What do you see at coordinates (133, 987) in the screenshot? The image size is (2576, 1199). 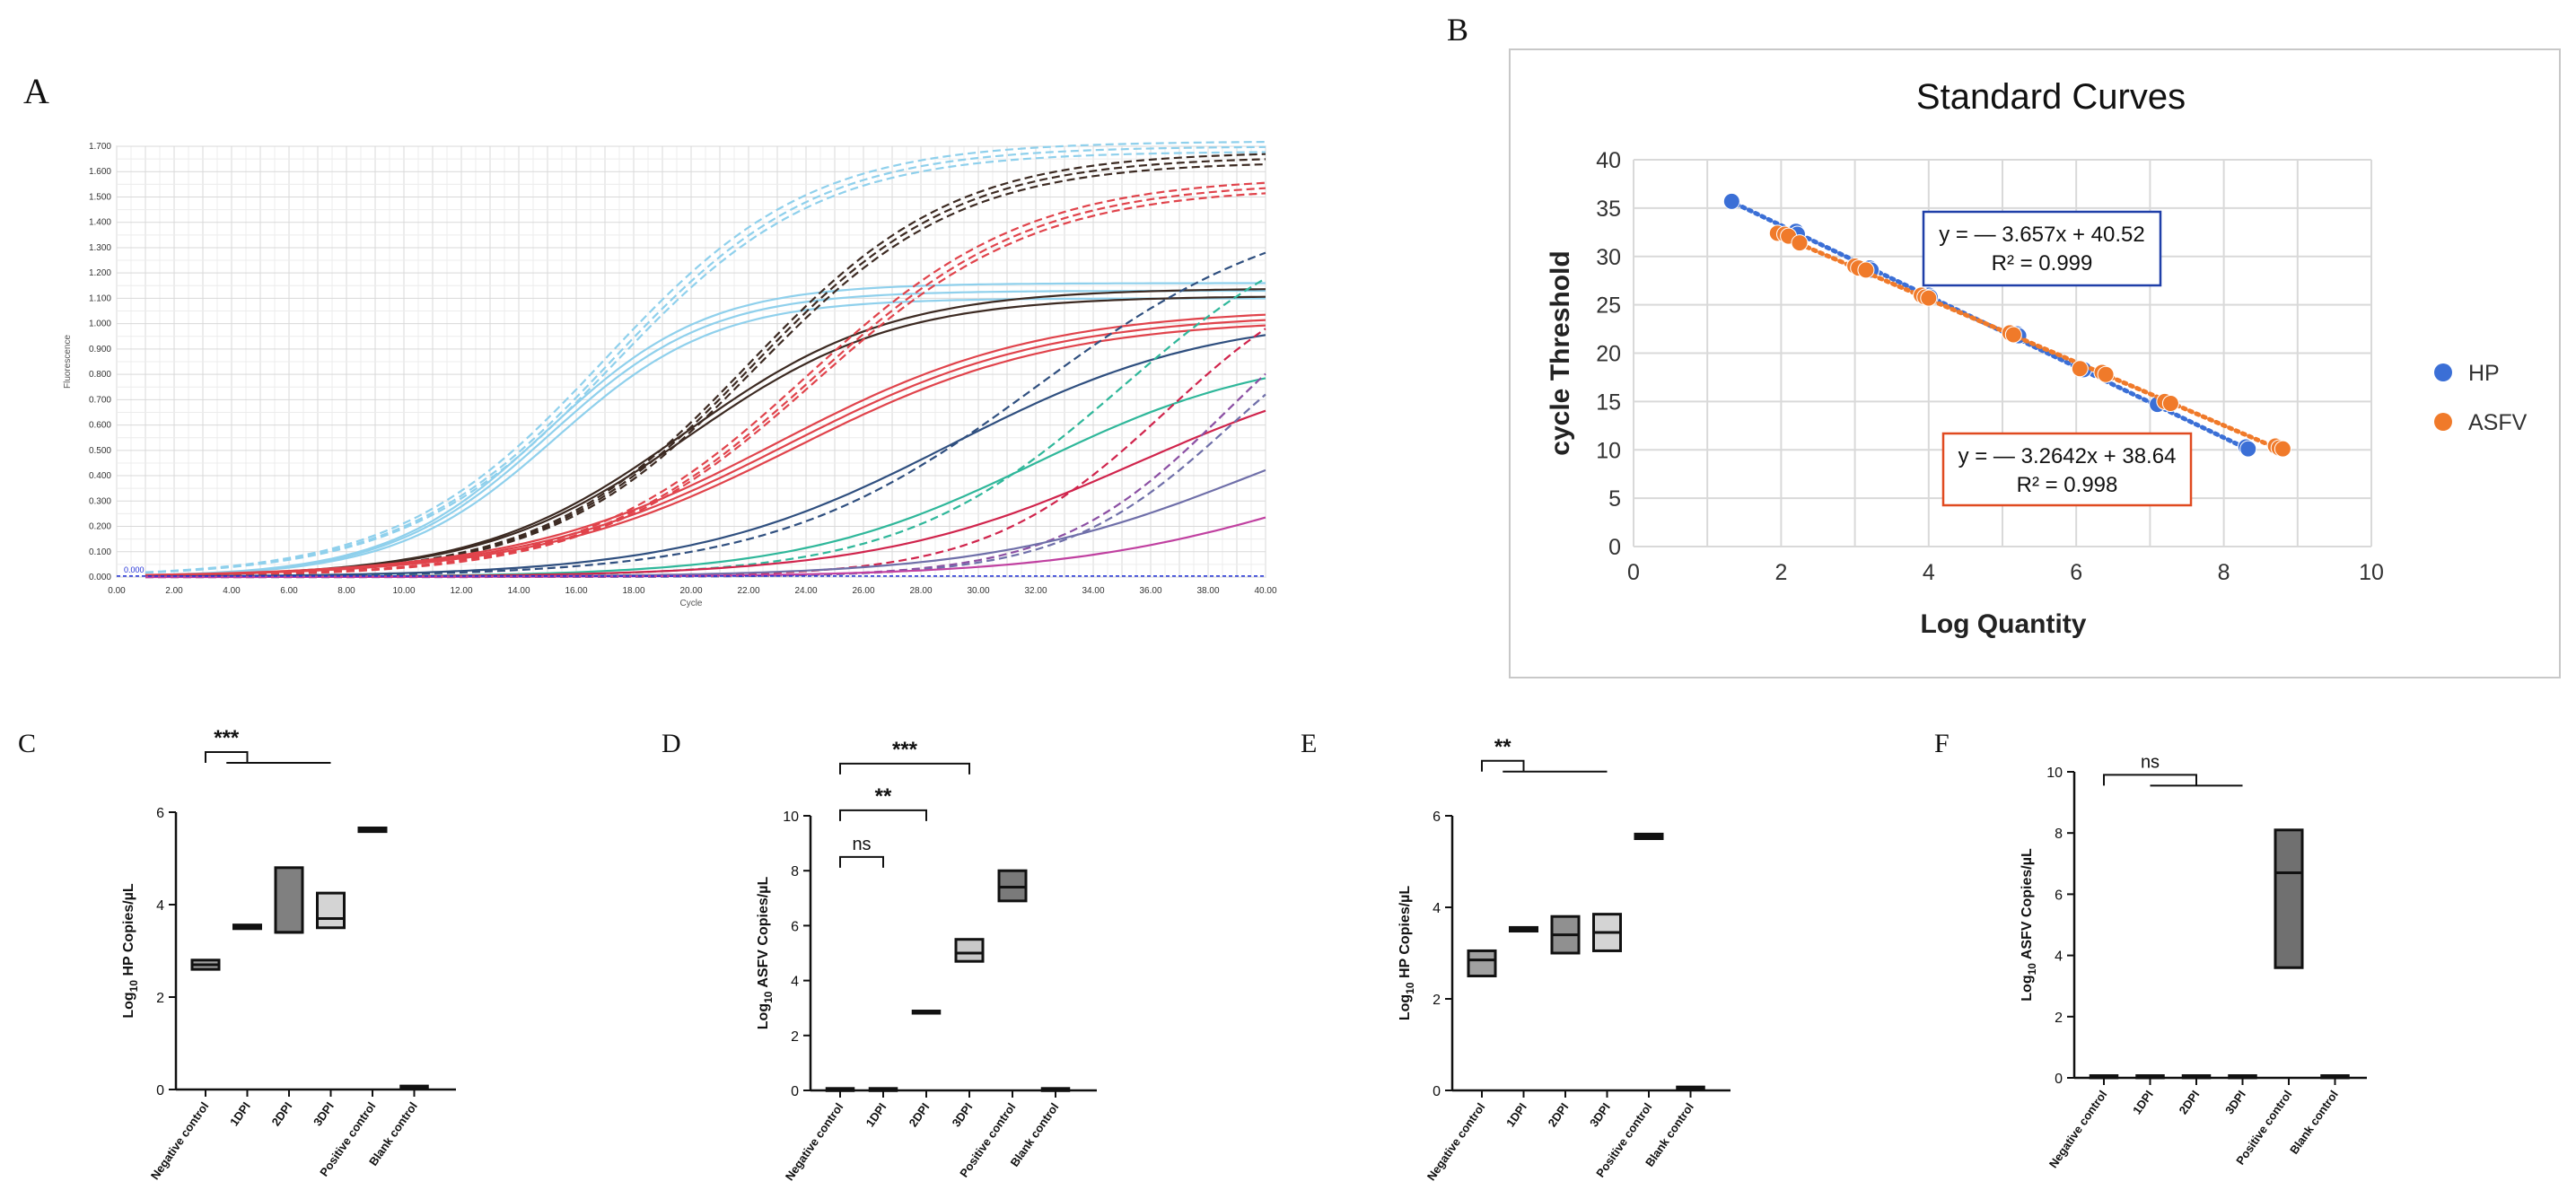 I see `panel-c-ylabel-subscript: 10` at bounding box center [133, 987].